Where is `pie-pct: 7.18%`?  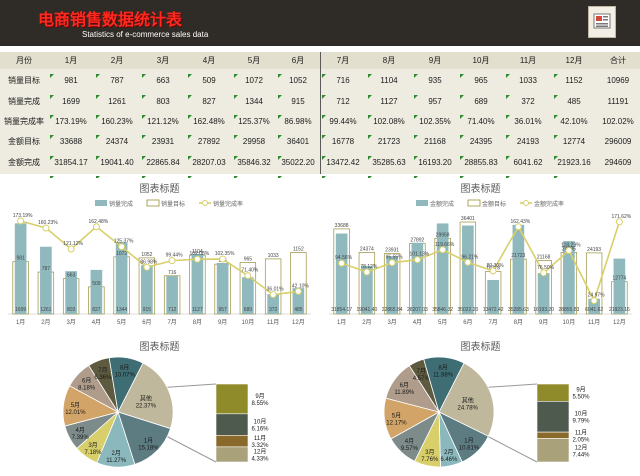 pie-pct: 7.18% is located at coordinates (93, 453).